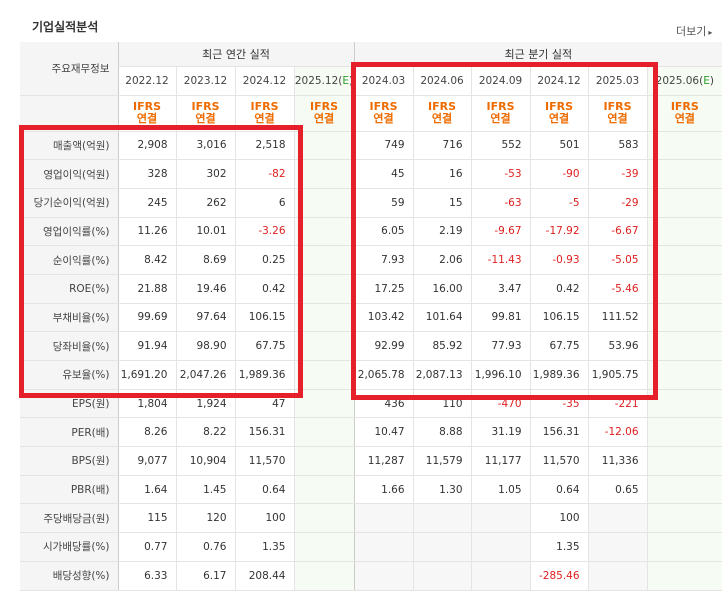 The height and width of the screenshot is (601, 727). Describe the element at coordinates (264, 81) in the screenshot. I see `annual-date-header: 2024.12` at that location.